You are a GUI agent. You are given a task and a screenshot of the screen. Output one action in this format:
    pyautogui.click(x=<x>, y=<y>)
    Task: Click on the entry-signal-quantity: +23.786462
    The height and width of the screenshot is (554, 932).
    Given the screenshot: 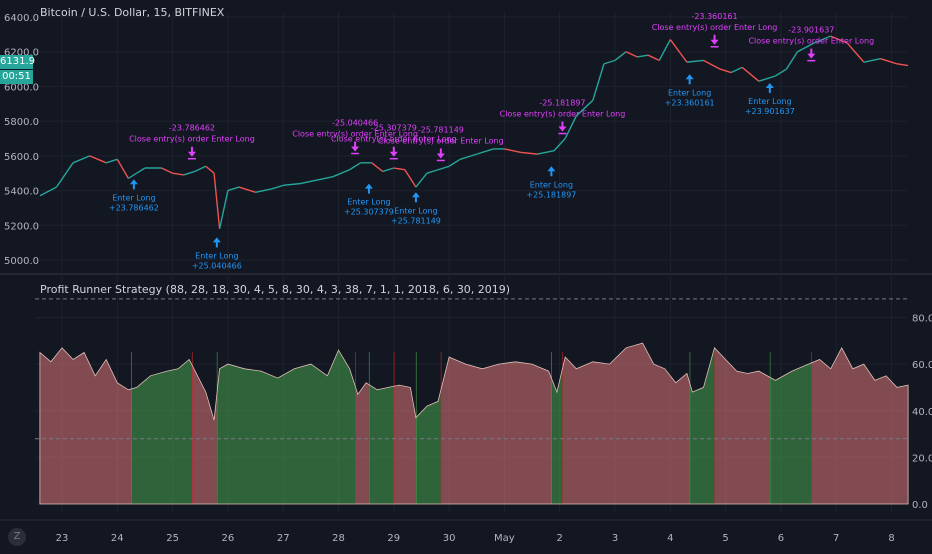 What is the action you would take?
    pyautogui.click(x=134, y=207)
    